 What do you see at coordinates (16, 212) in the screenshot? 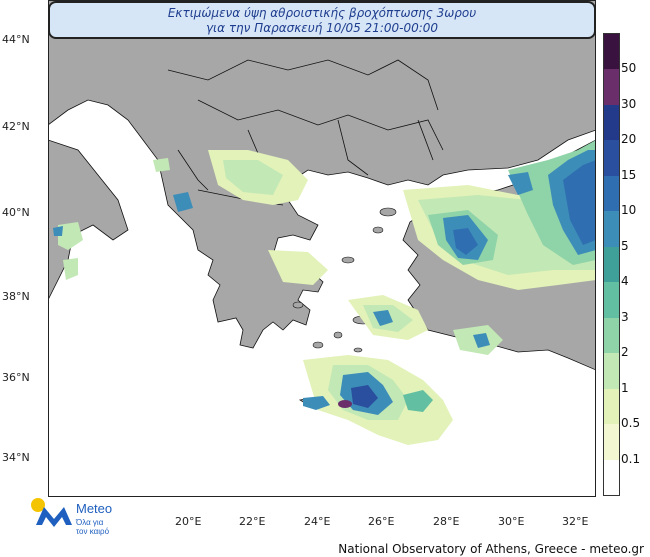
I see `lat-label-40: 40°N` at bounding box center [16, 212].